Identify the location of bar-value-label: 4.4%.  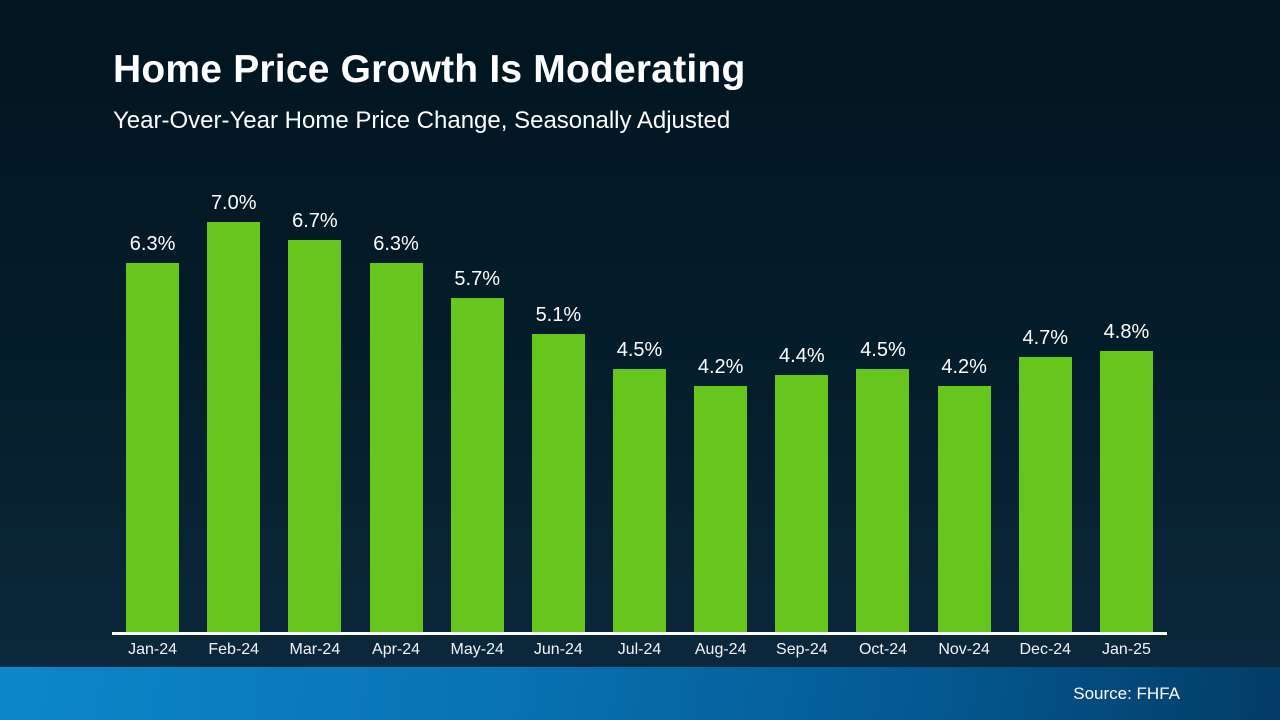
(802, 356).